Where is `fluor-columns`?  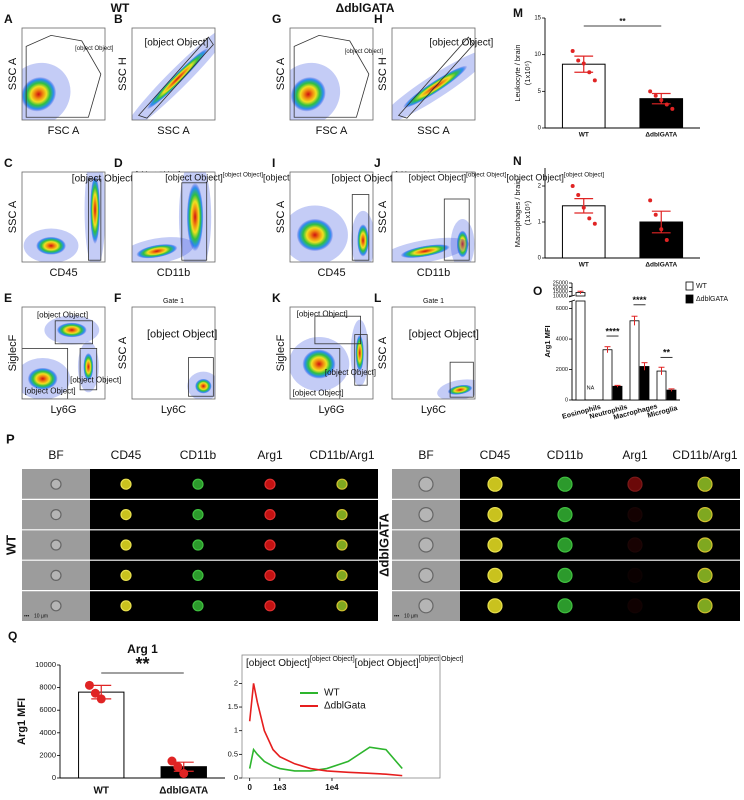 fluor-columns is located at coordinates (600, 545).